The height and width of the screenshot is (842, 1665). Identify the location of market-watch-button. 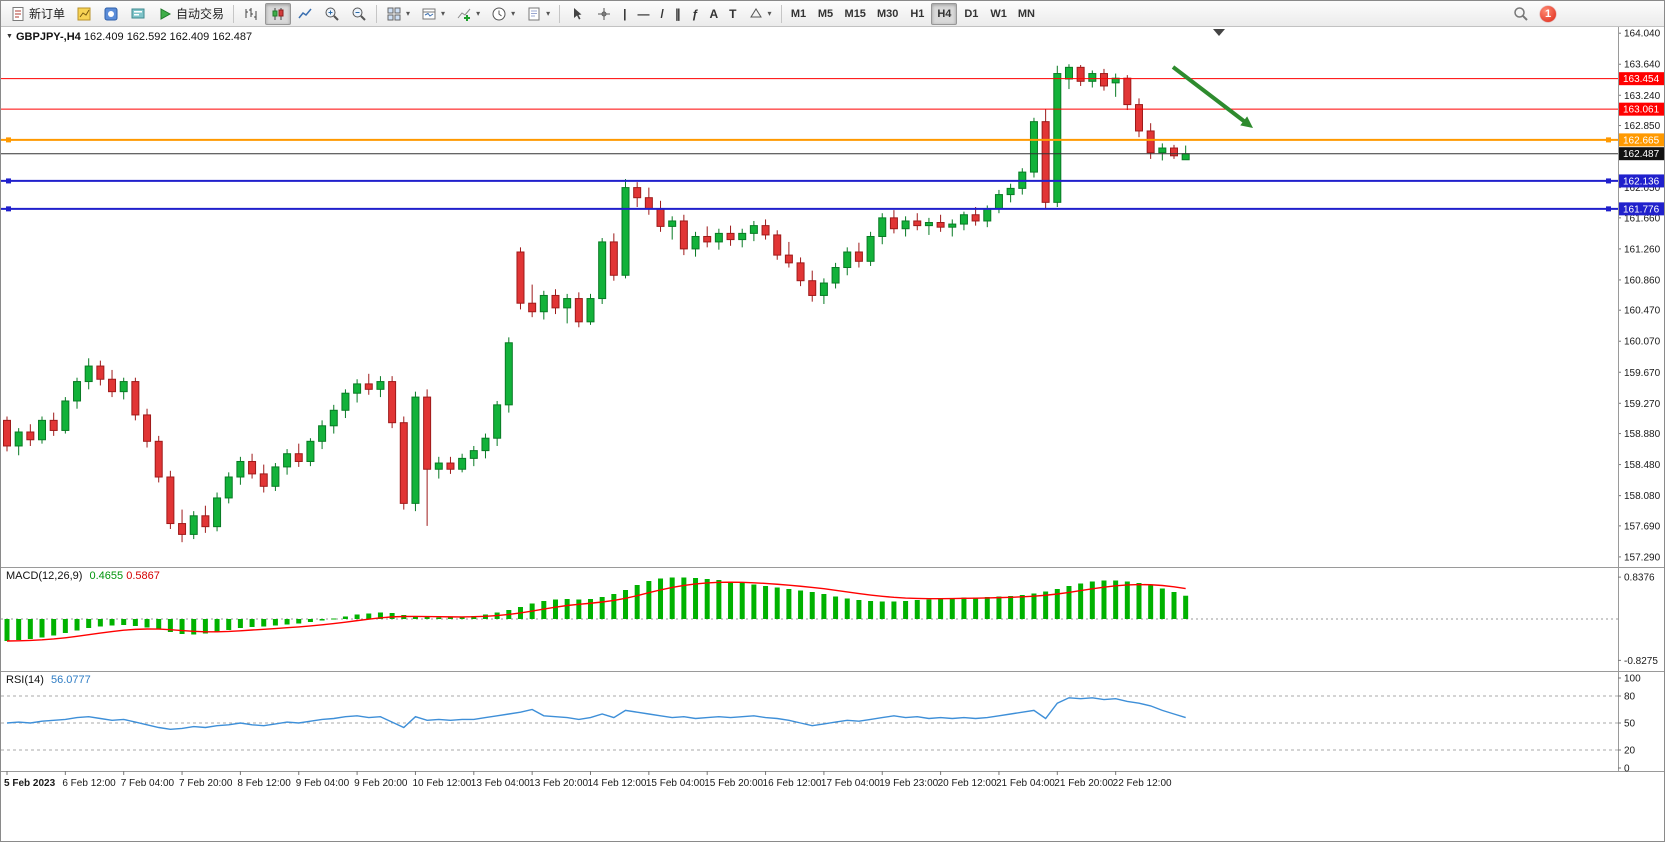
(84, 14).